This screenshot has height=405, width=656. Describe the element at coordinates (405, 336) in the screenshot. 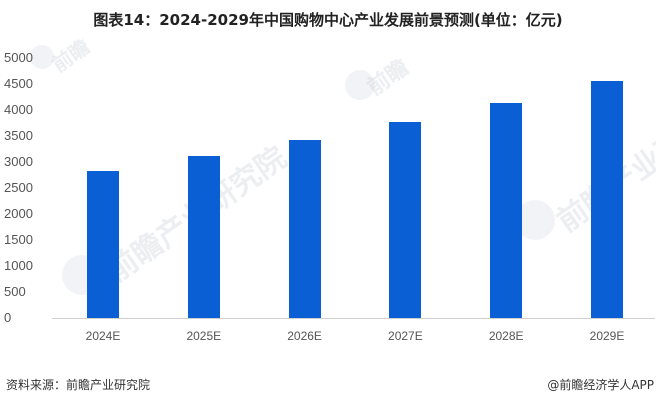

I see `x-tick-label: 2027E` at that location.